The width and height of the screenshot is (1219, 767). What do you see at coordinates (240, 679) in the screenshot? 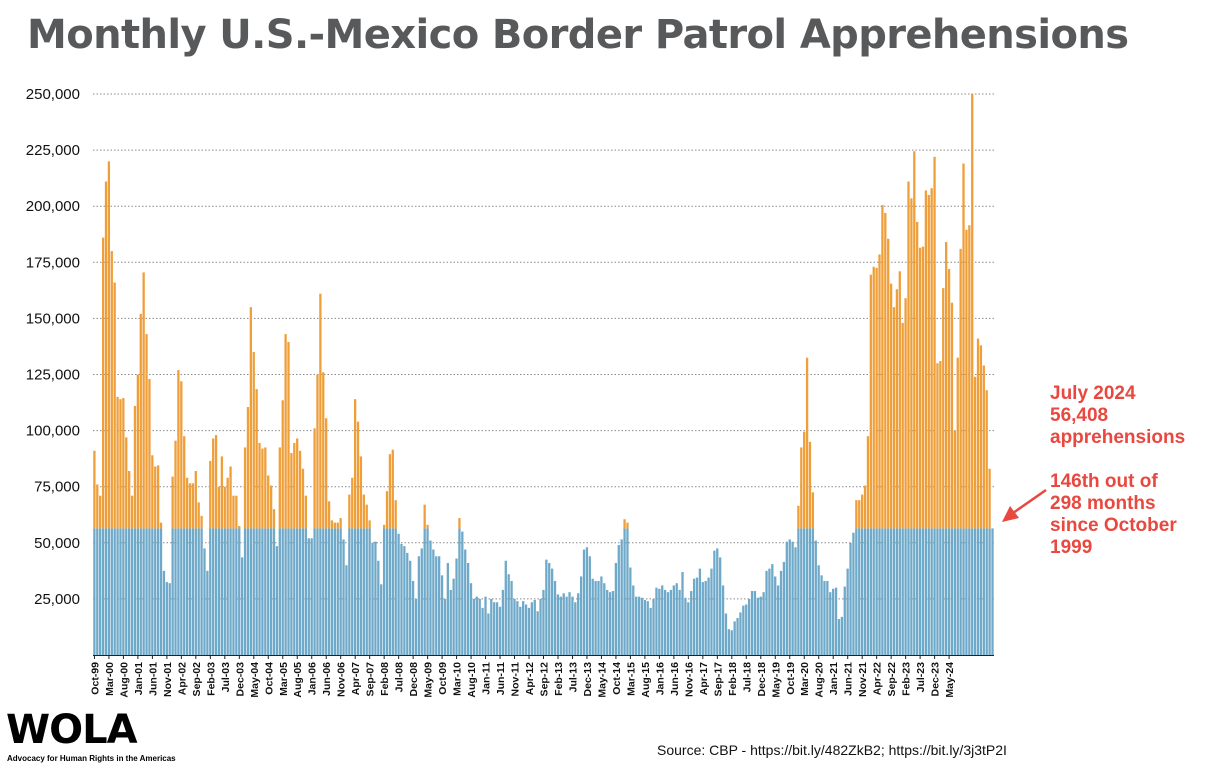
I see `x-tick-label: Dec-03` at bounding box center [240, 679].